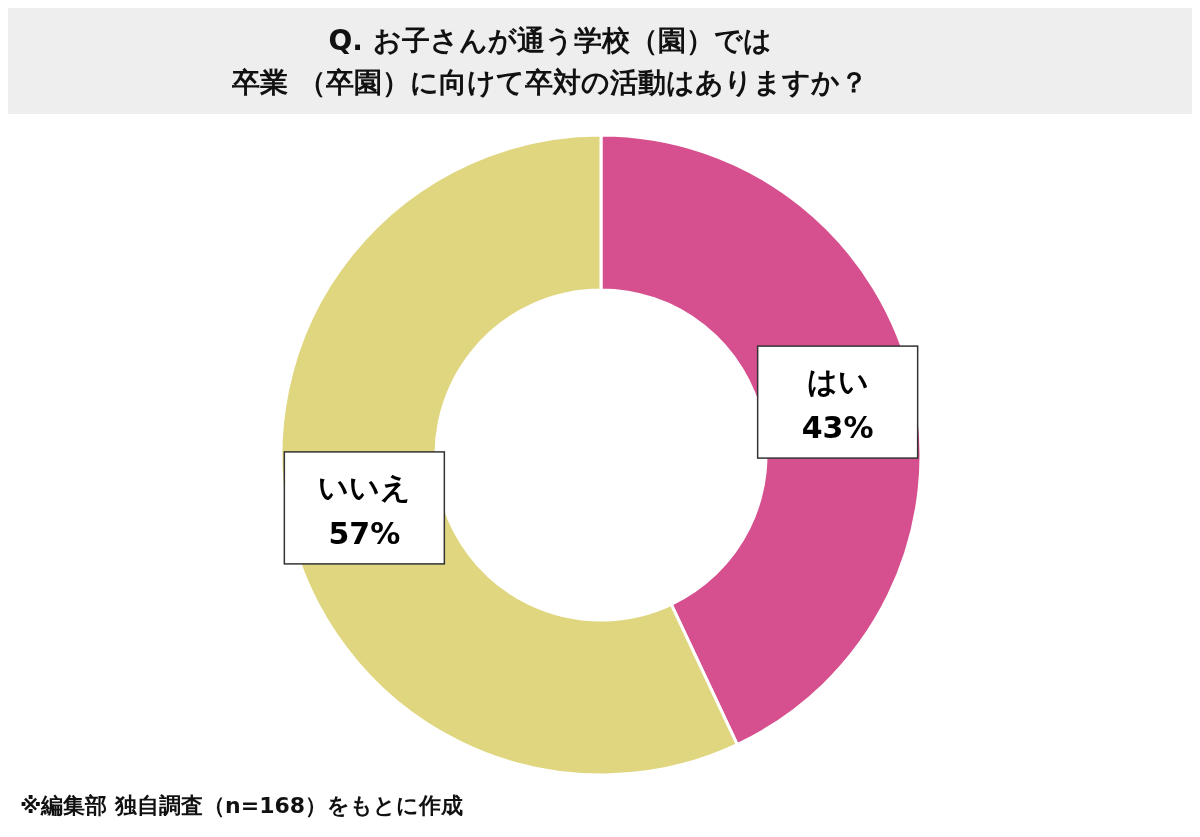 This screenshot has width=1200, height=837. Describe the element at coordinates (550, 40) in the screenshot. I see `chart-title: Q. お子さんが通う学校（園）では` at that location.